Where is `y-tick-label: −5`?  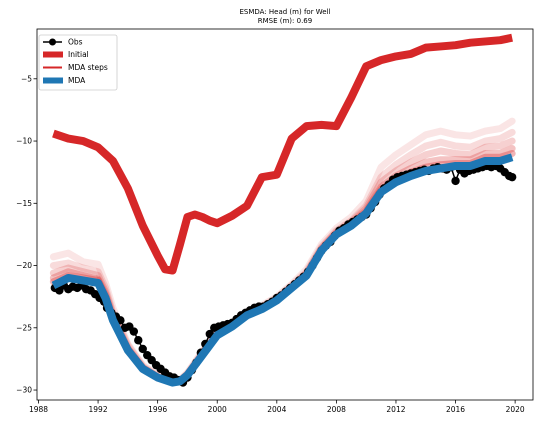
y-tick-label: −5 is located at coordinates (26, 78).